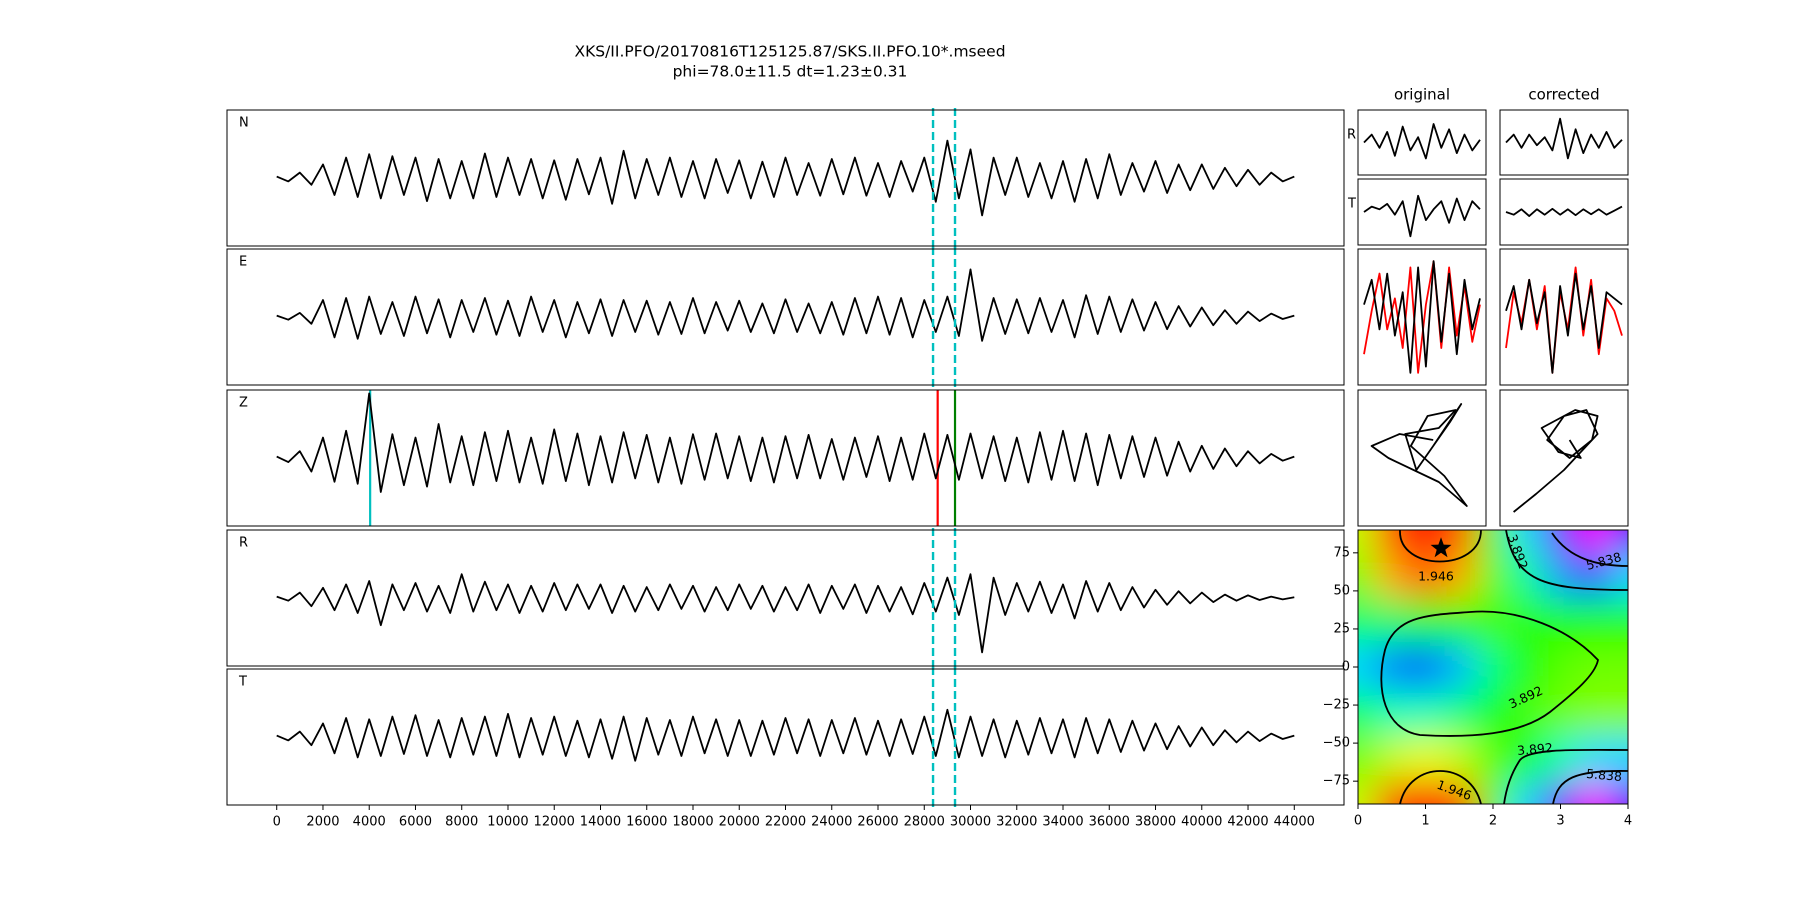 This screenshot has width=1800, height=900. I want to click on y-tick-label: 0, so click(1346, 667).